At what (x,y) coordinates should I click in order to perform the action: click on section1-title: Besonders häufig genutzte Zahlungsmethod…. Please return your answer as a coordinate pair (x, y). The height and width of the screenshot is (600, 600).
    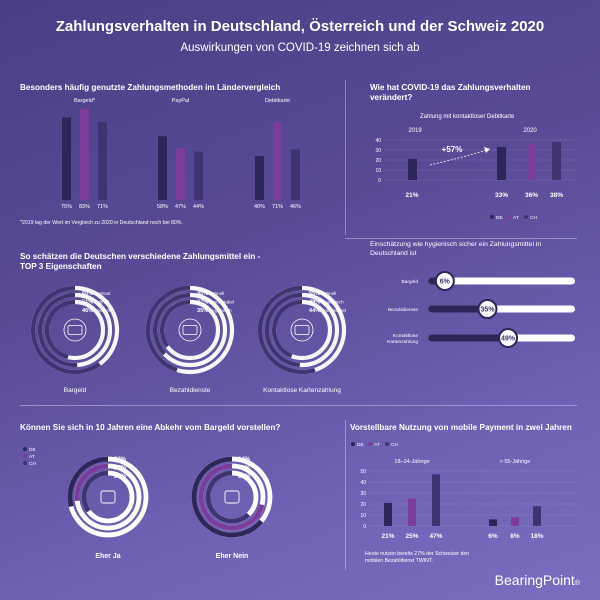
    Looking at the image, I should click on (150, 87).